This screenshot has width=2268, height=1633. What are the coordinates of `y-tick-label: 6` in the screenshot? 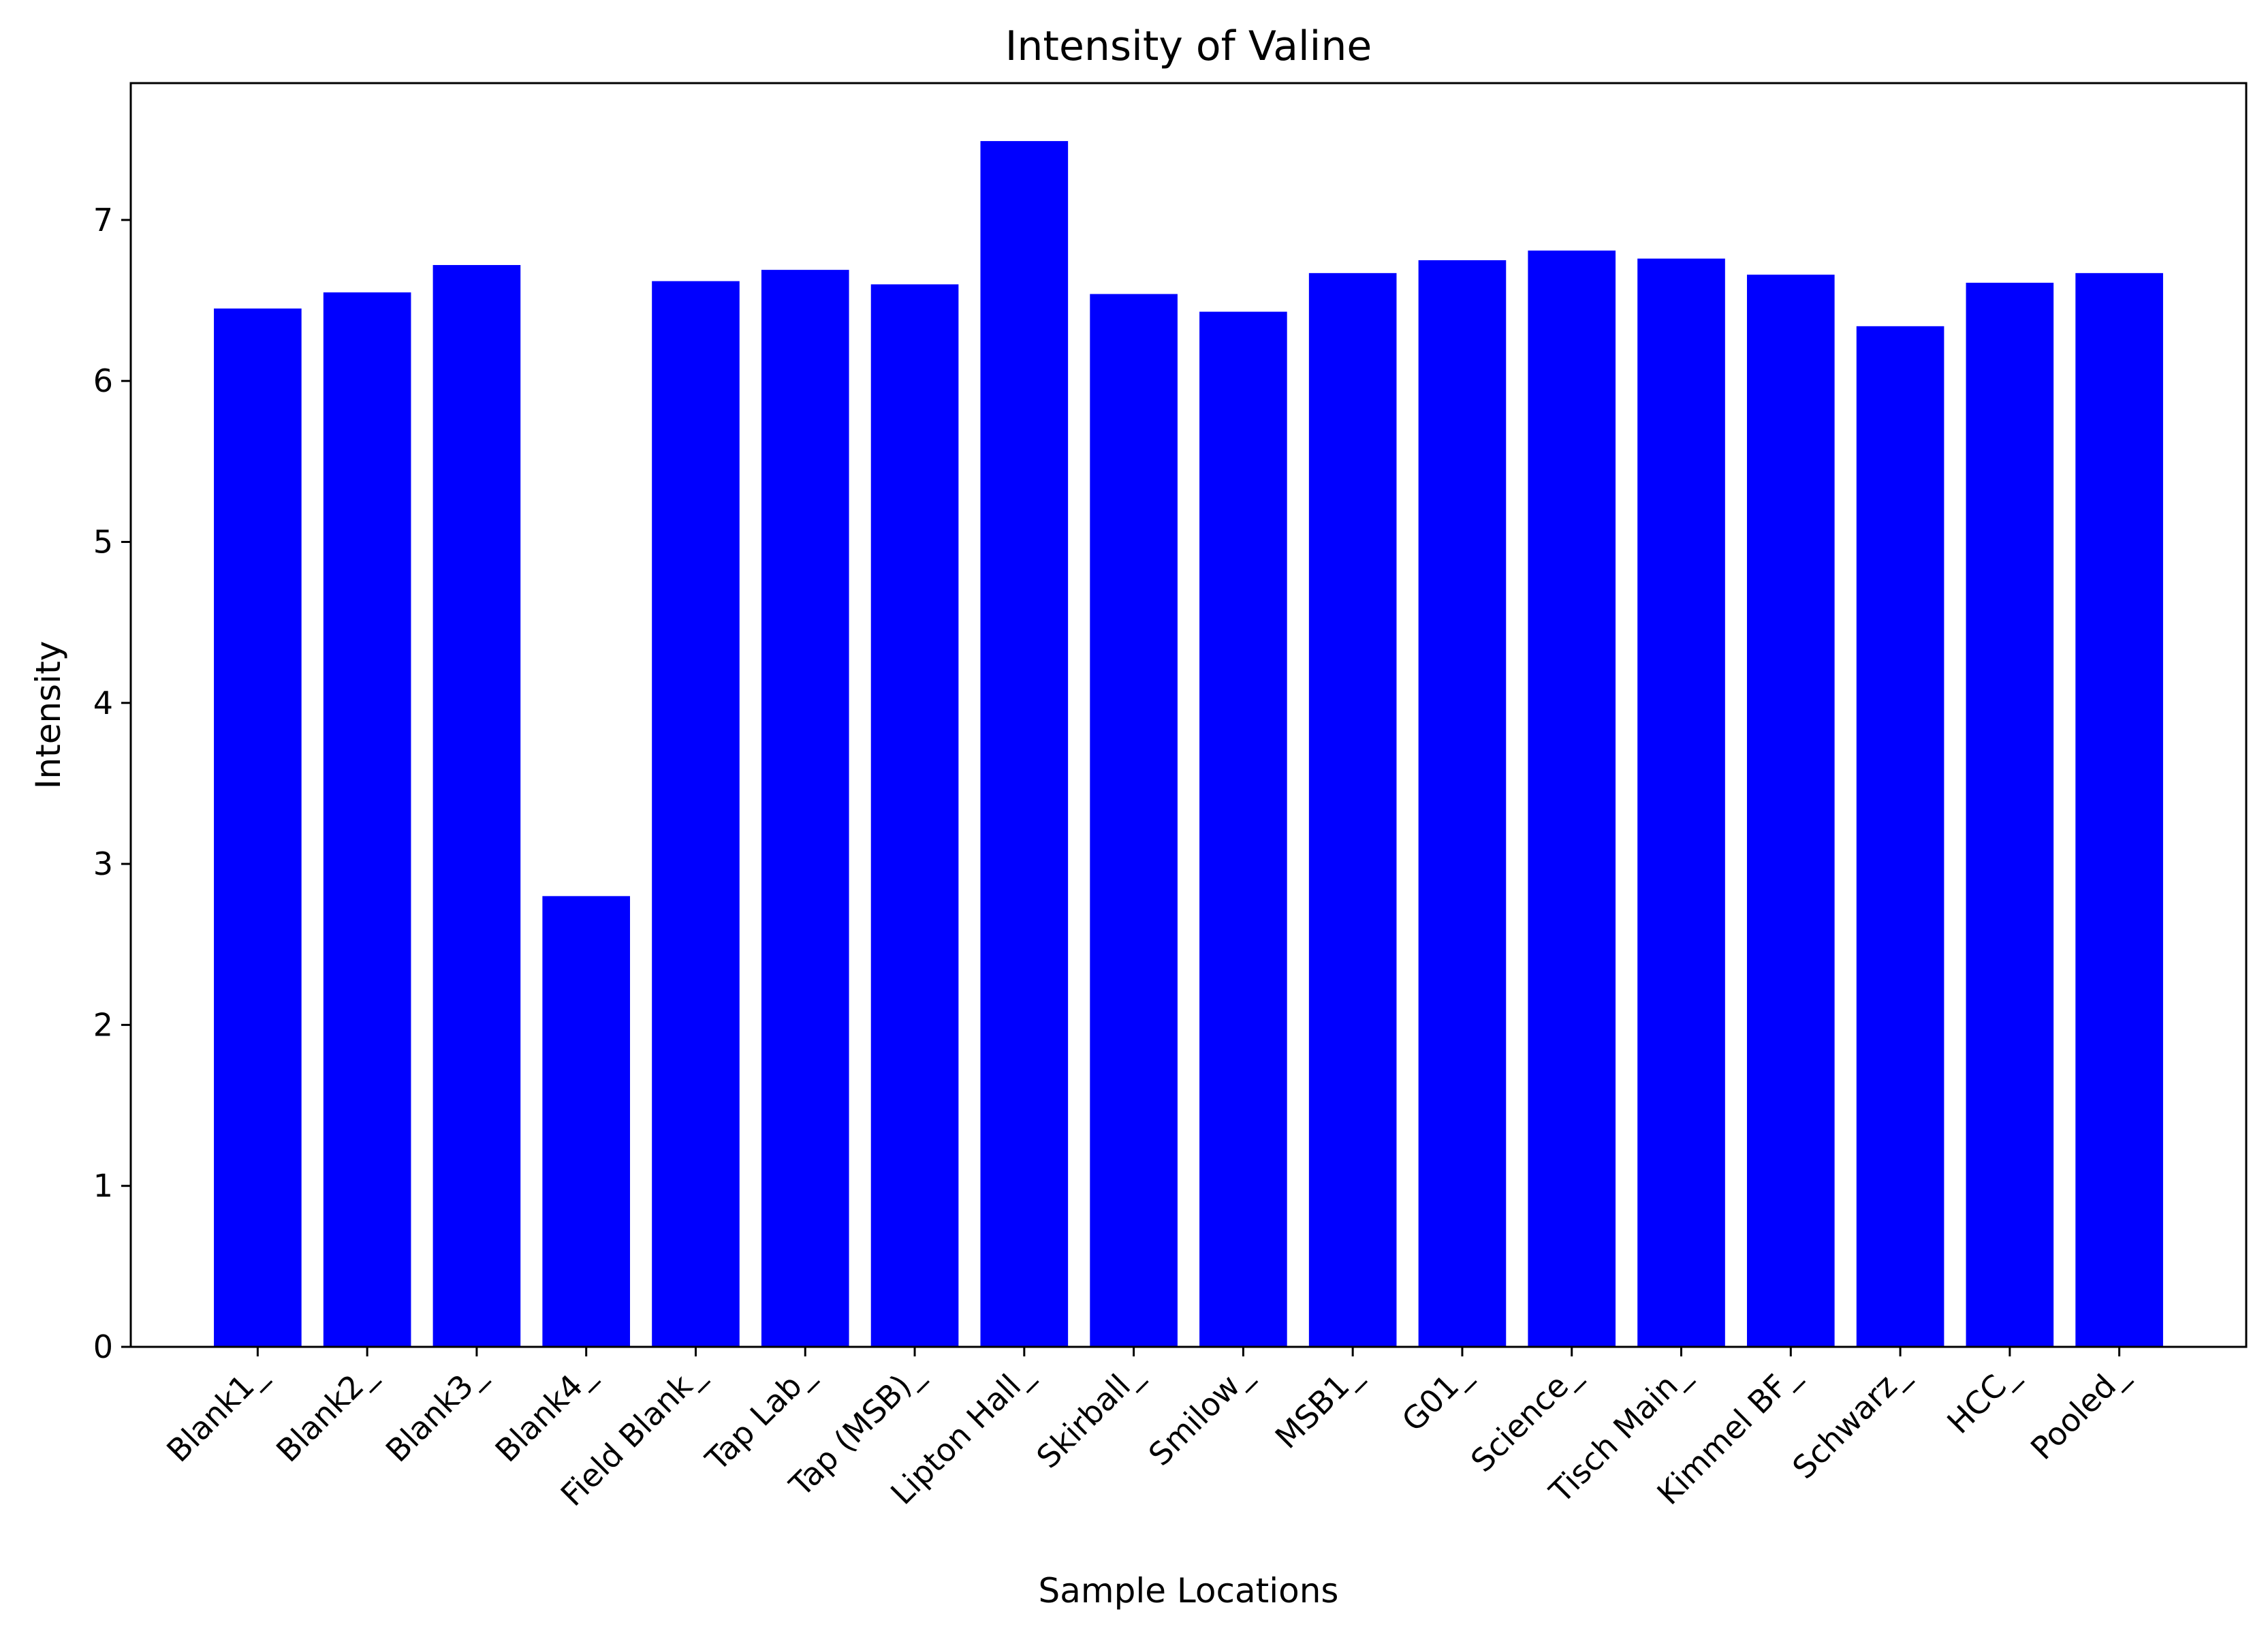 It's located at (103, 381).